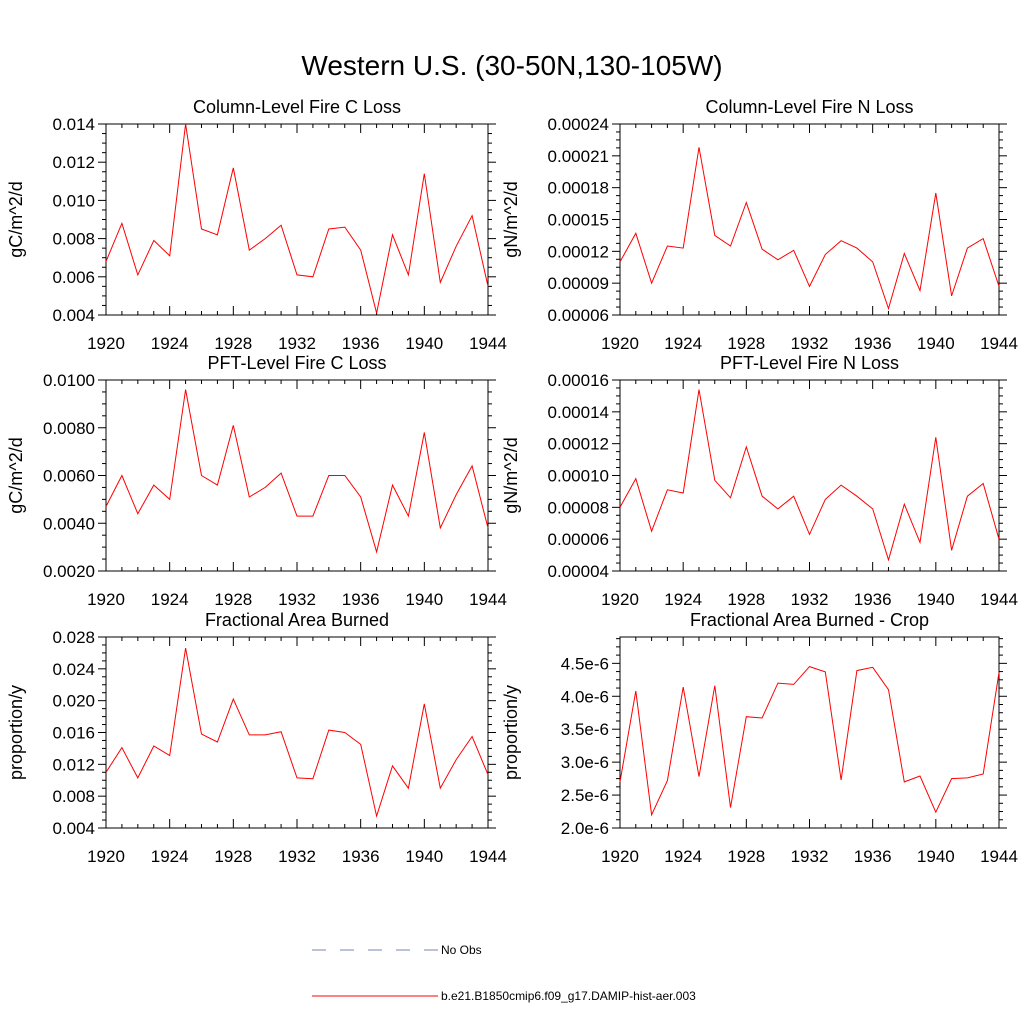  I want to click on y-tick-label: 0.028, so click(73, 637).